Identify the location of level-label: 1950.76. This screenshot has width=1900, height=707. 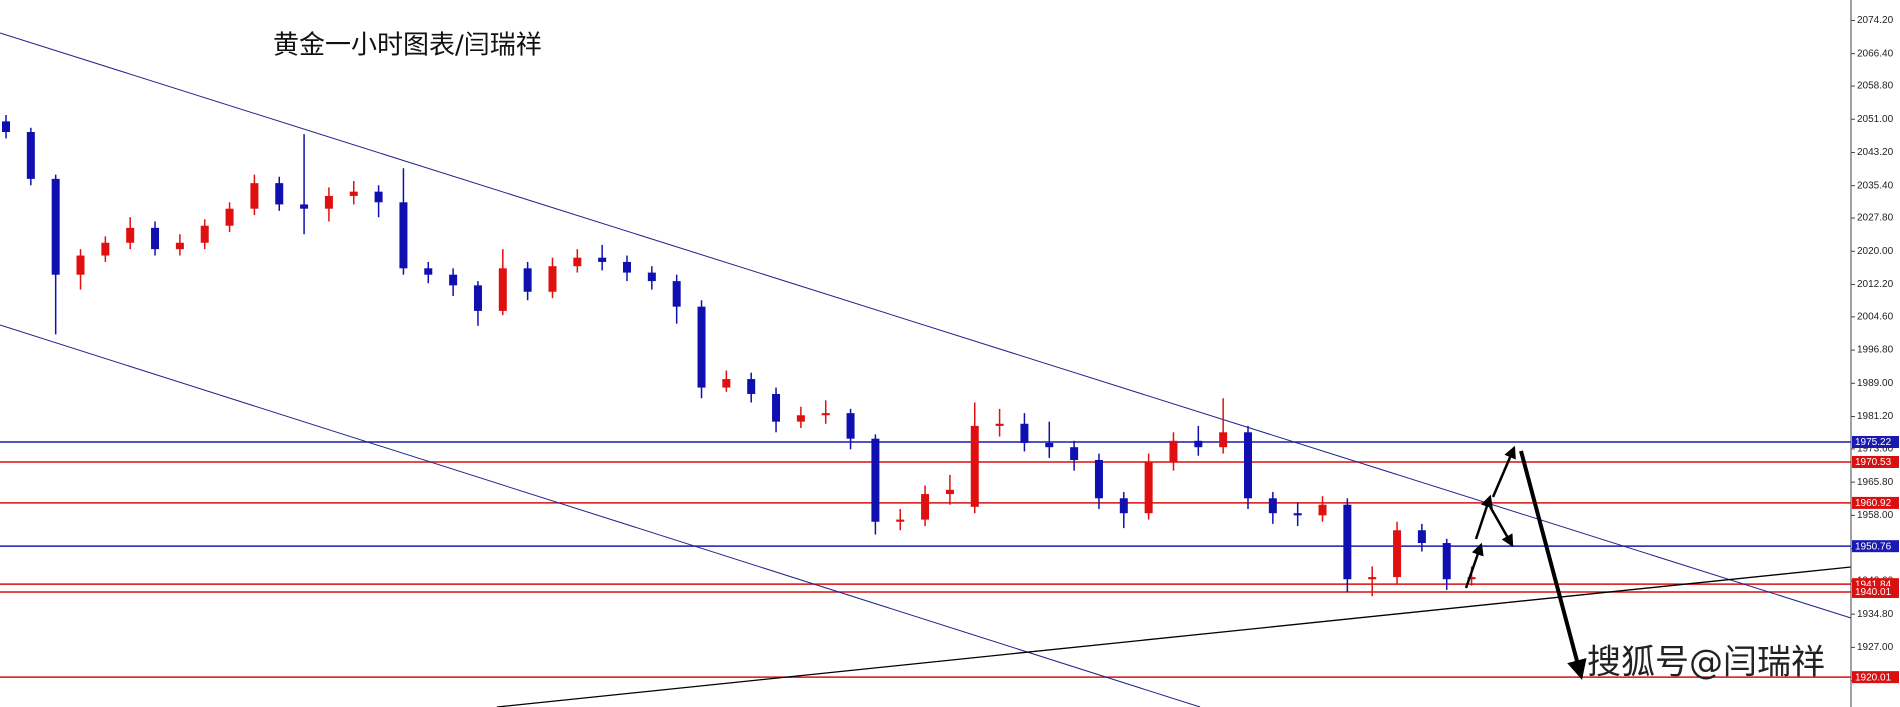
(1873, 546).